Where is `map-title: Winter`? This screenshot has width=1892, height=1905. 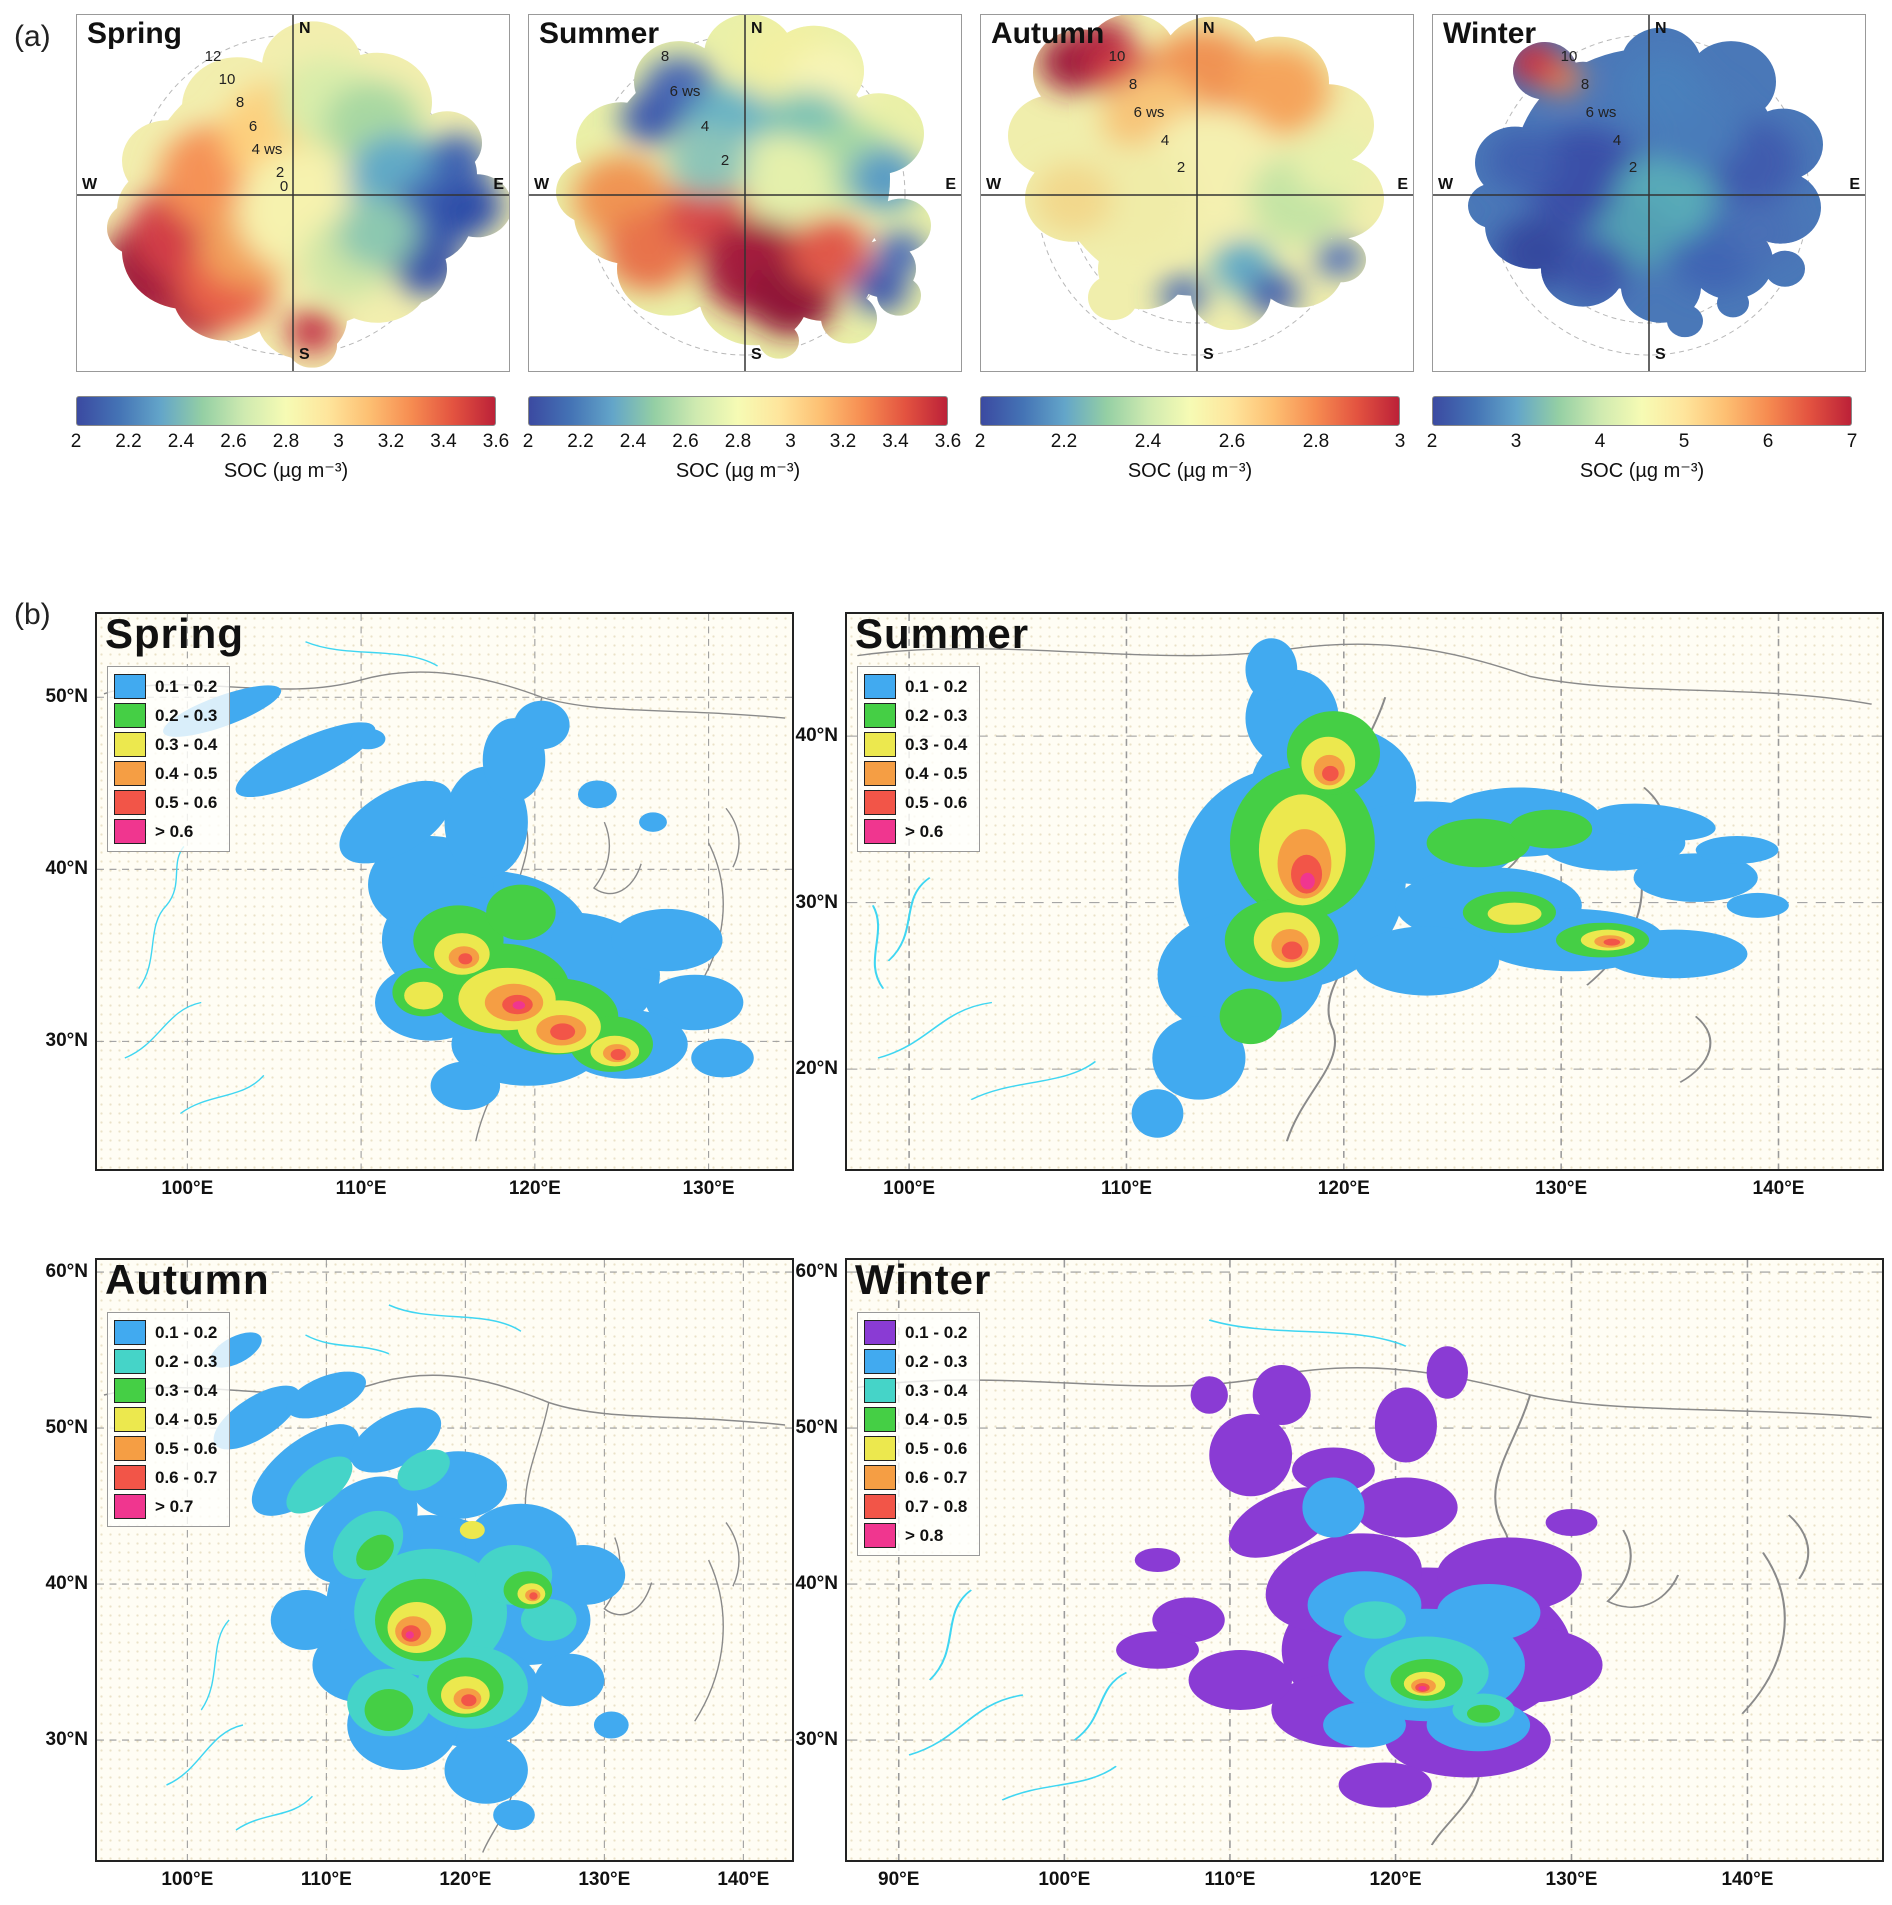
map-title: Winter is located at coordinates (923, 1279).